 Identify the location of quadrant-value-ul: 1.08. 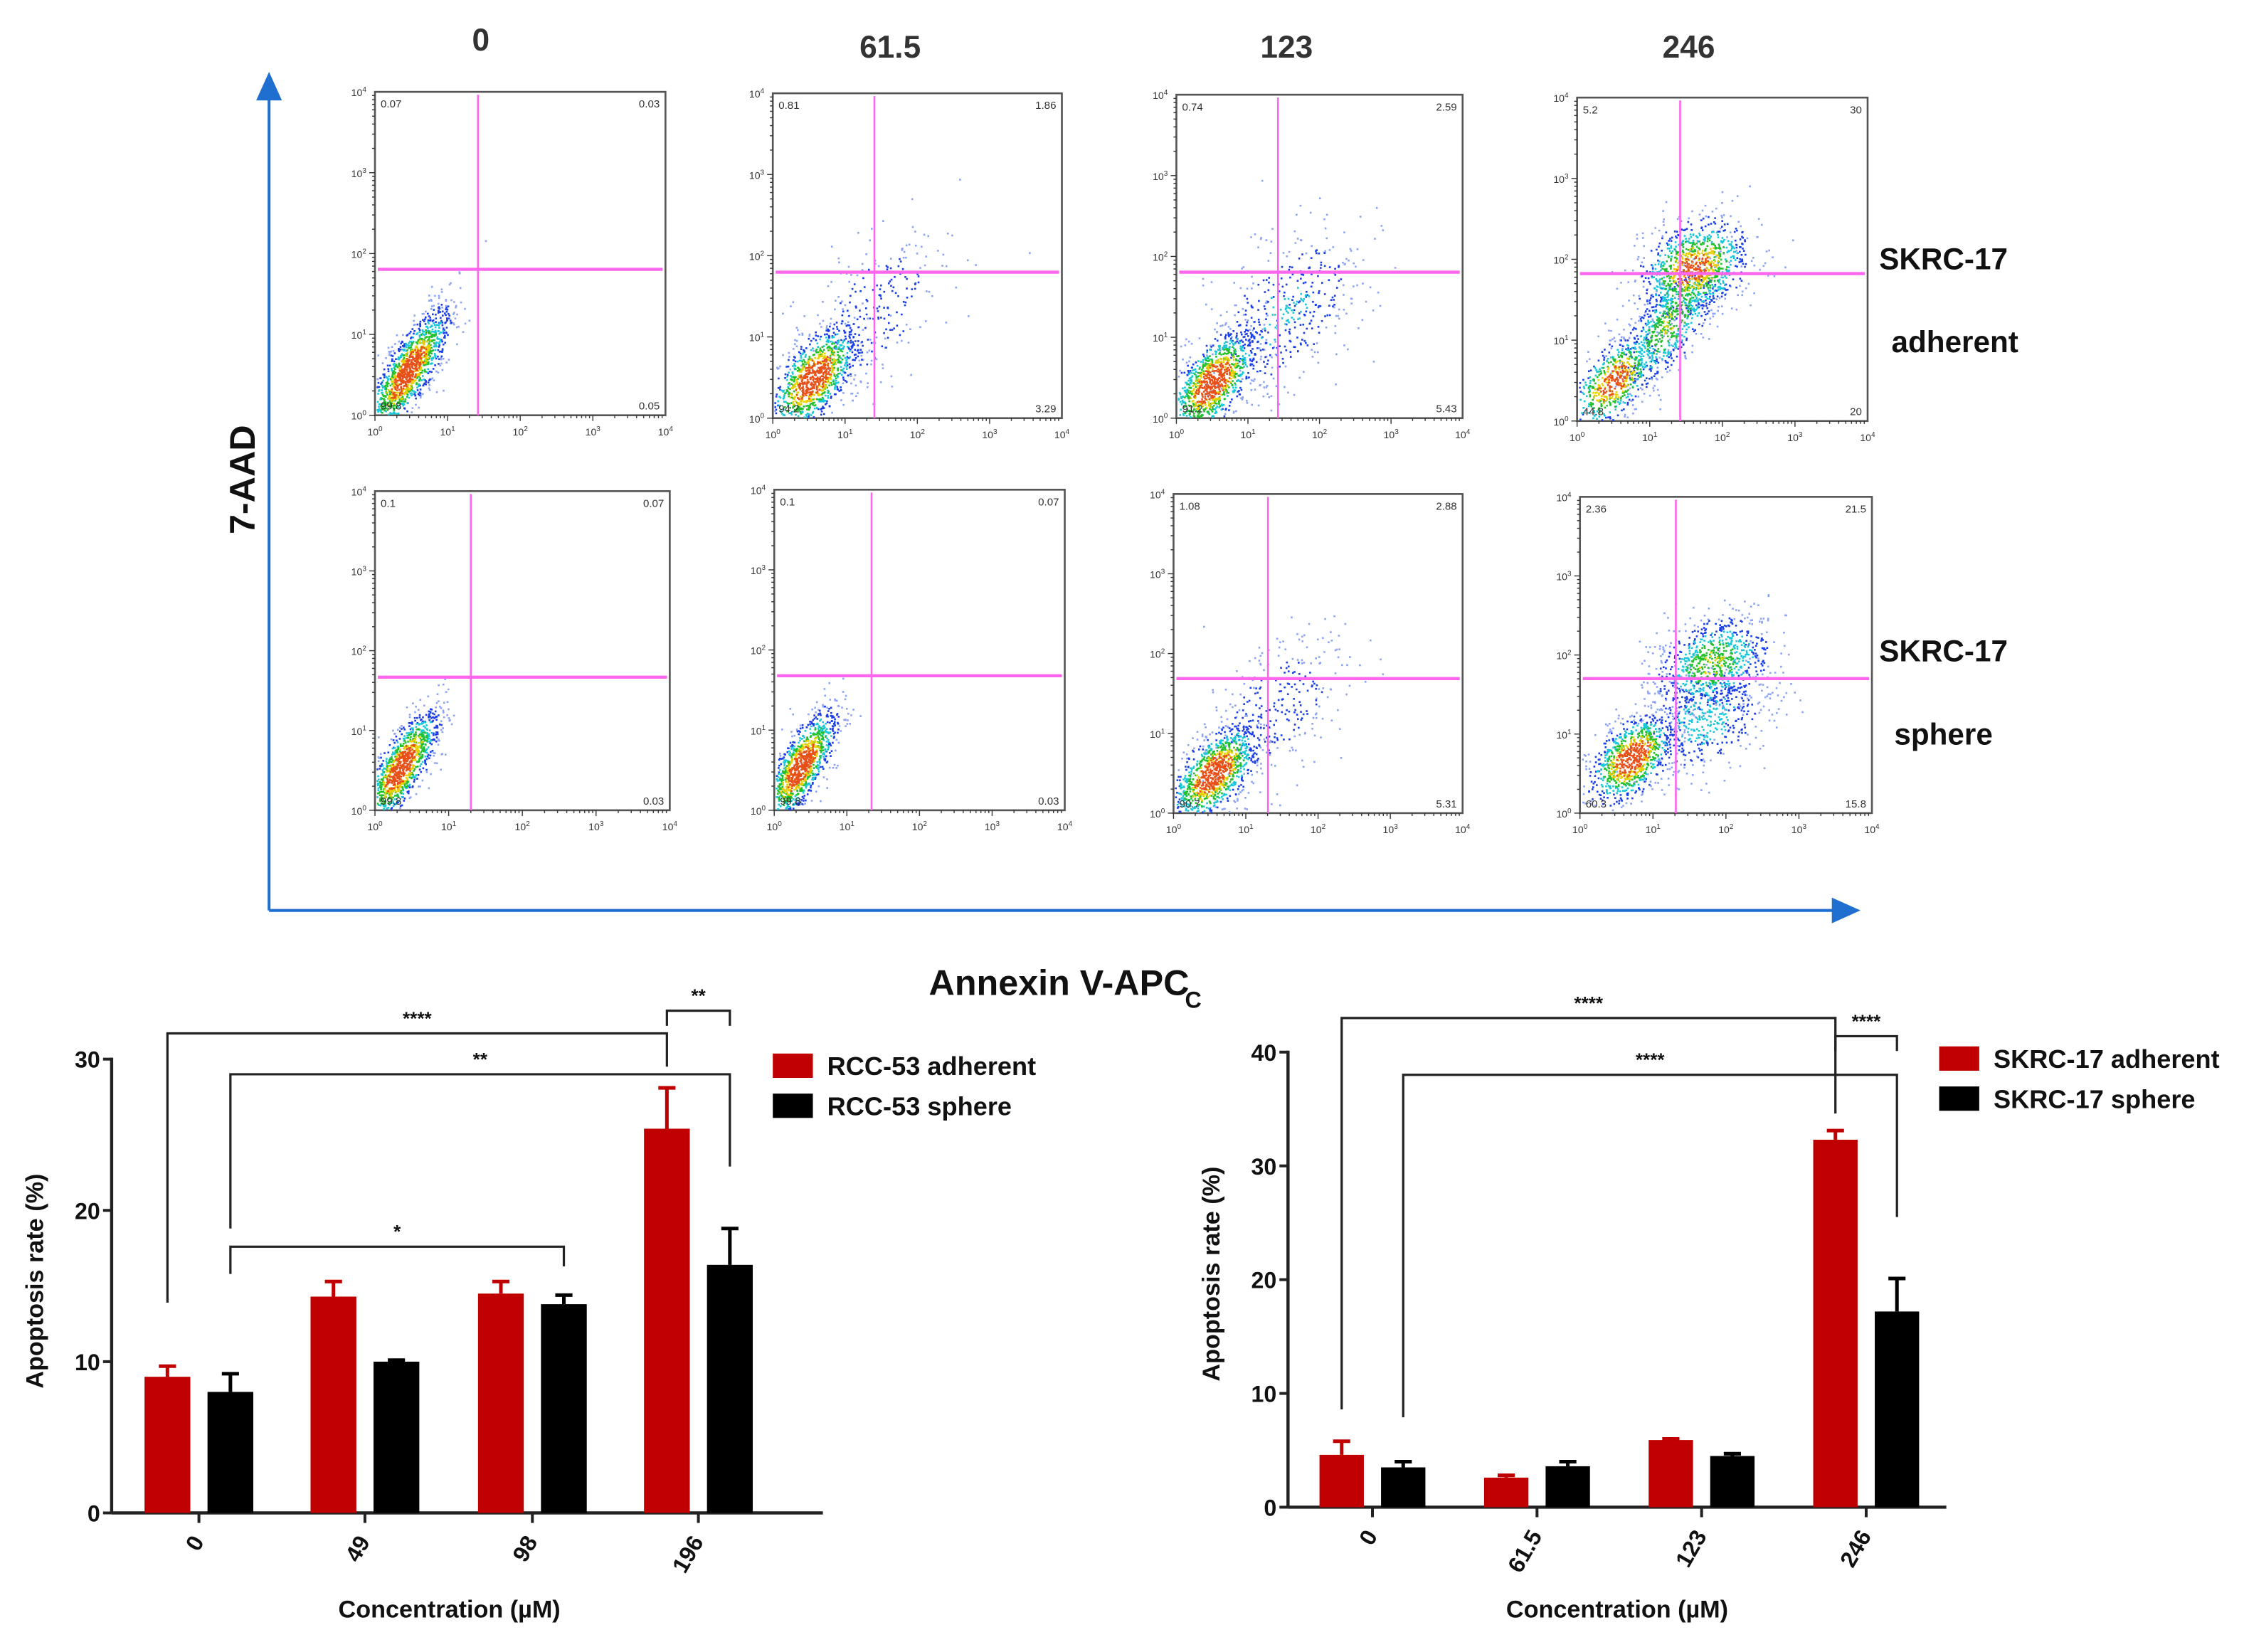
(1189, 506).